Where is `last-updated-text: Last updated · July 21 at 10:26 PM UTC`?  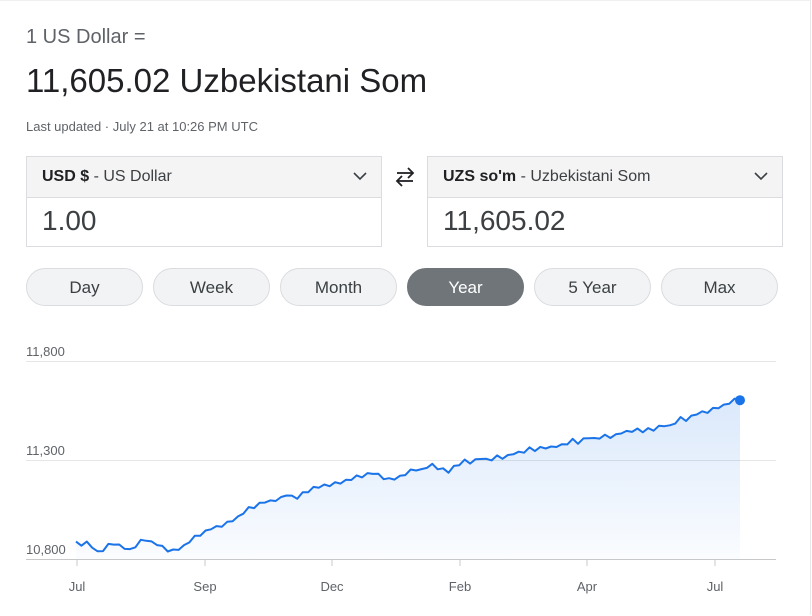
last-updated-text: Last updated · July 21 at 10:26 PM UTC is located at coordinates (142, 126).